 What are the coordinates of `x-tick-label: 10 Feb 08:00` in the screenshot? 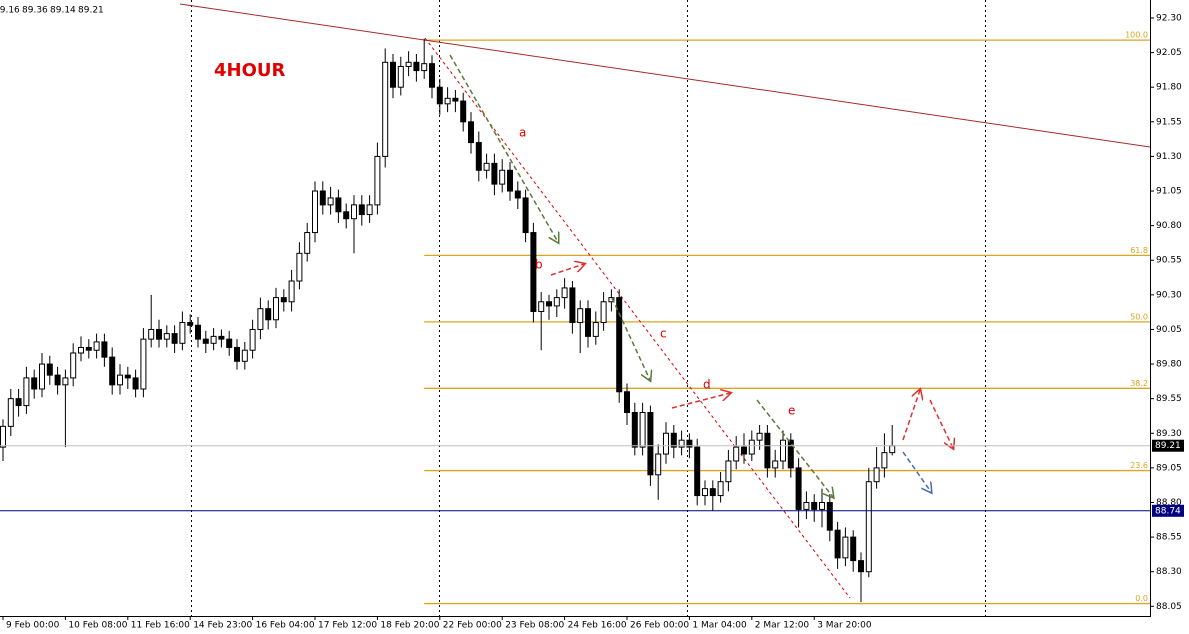 It's located at (97, 626).